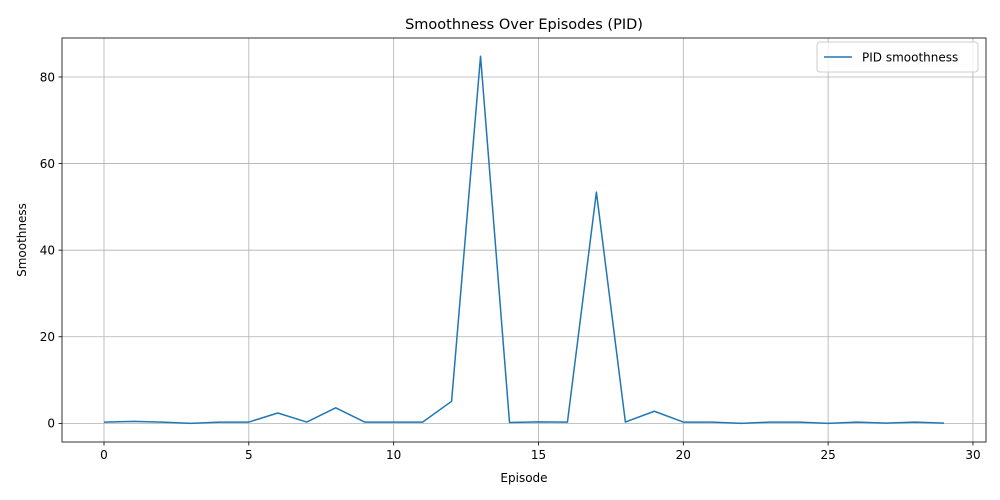 This screenshot has height=500, width=1000. I want to click on x-tick-label: 5, so click(249, 455).